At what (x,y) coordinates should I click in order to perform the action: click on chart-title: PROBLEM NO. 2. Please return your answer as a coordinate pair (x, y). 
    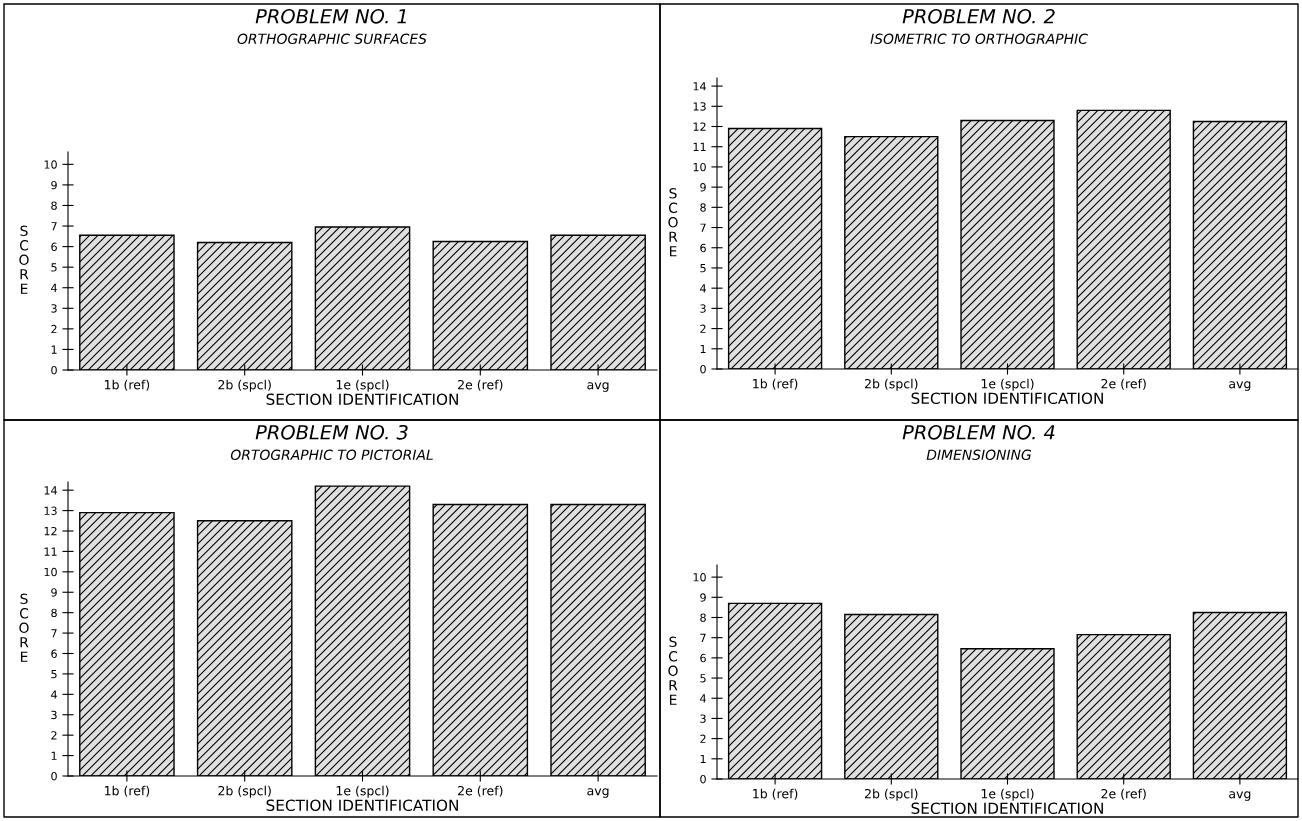
    Looking at the image, I should click on (978, 16).